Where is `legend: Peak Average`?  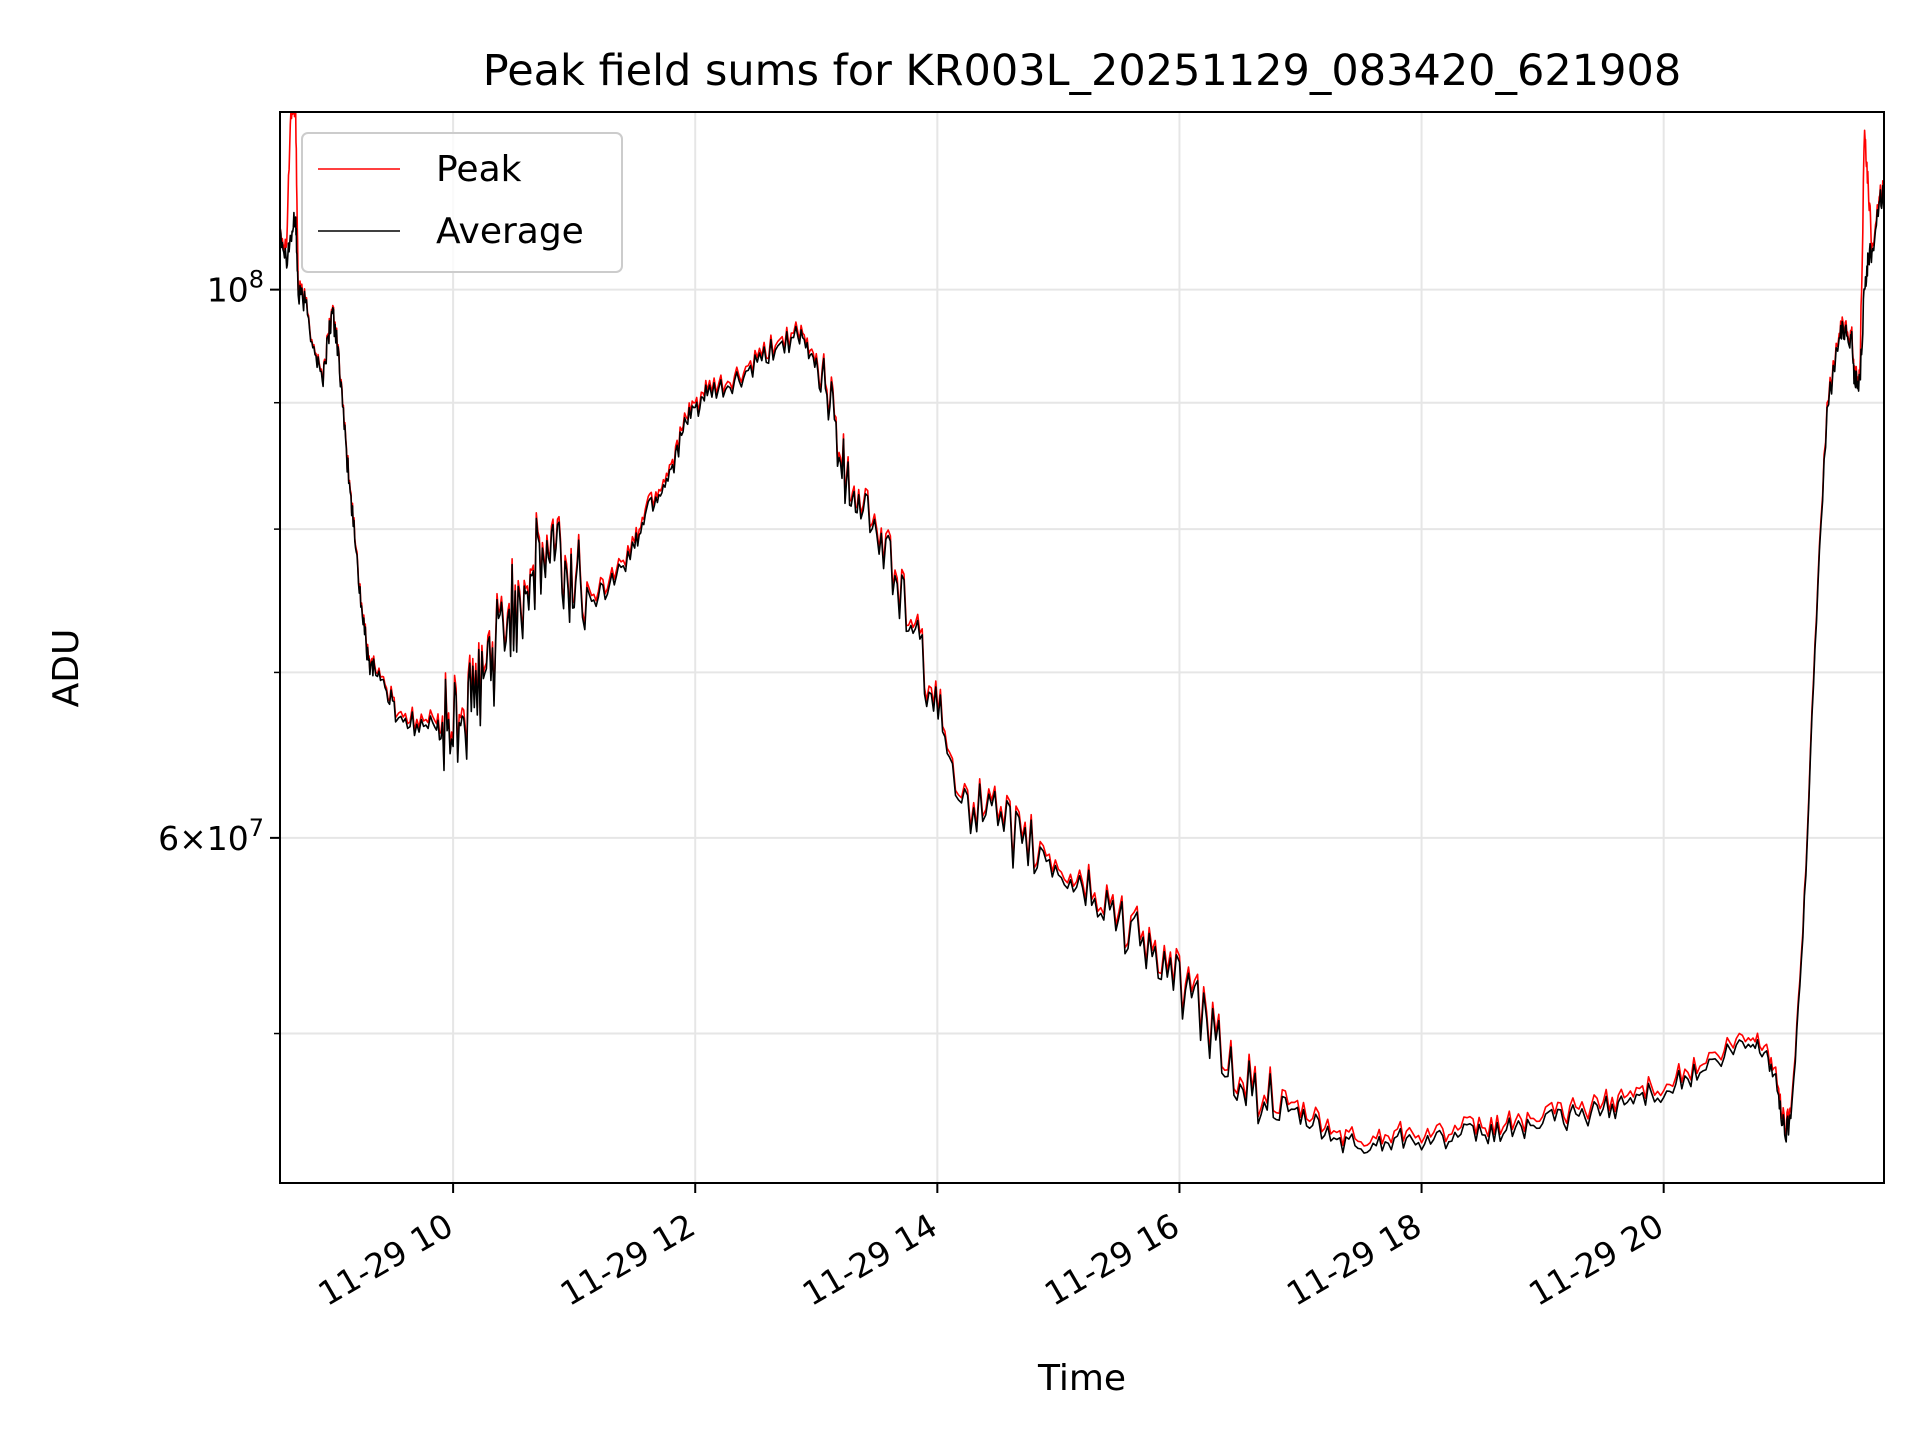
legend: Peak Average is located at coordinates (462, 202).